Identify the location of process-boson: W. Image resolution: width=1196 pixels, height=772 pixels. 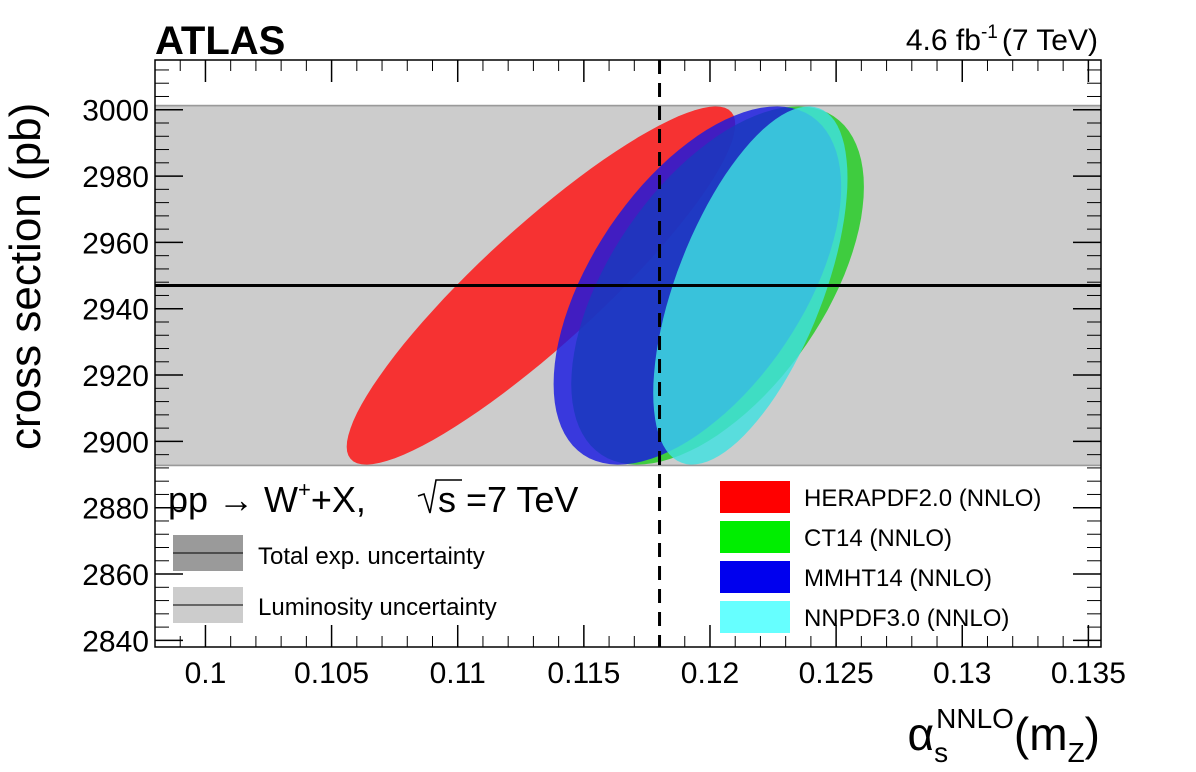
(281, 499).